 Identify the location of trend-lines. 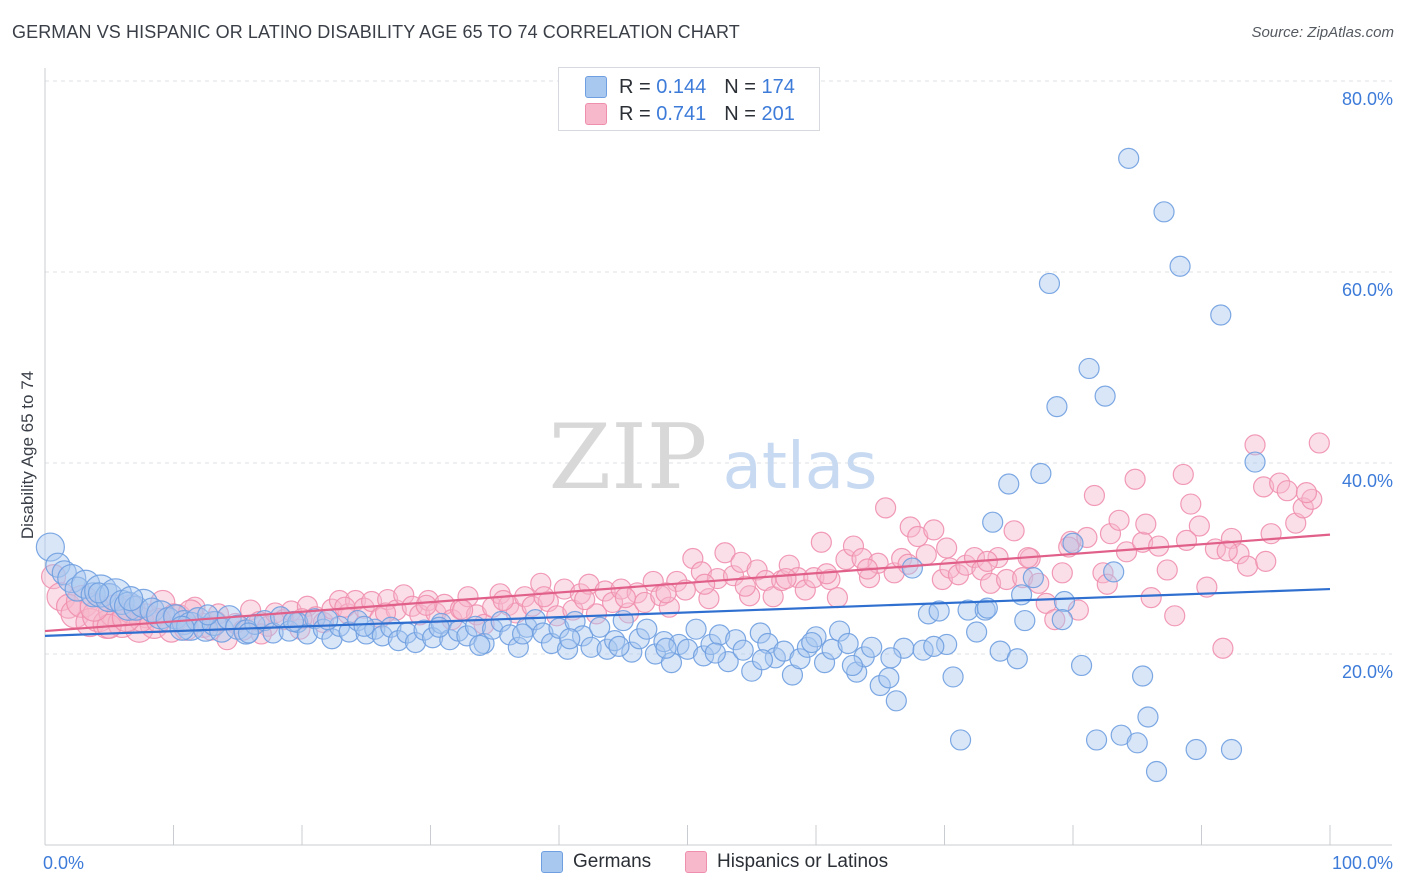
(687, 585).